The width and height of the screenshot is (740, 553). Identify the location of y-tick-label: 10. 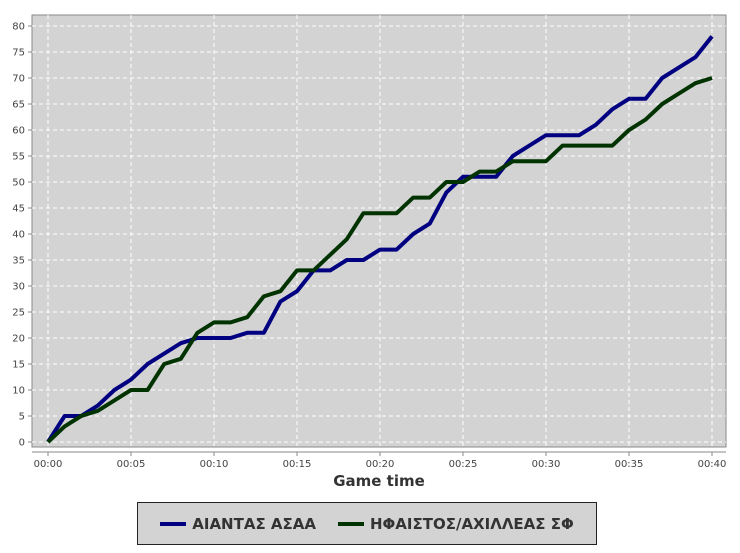
(18, 391).